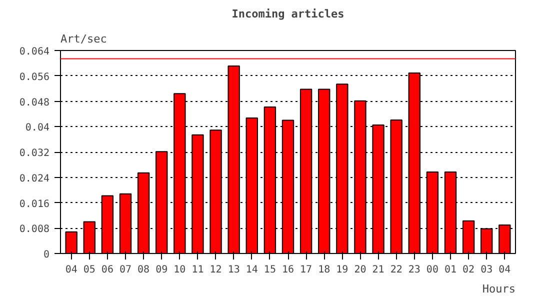  Describe the element at coordinates (89, 270) in the screenshot. I see `x-tick-label: 05` at that location.